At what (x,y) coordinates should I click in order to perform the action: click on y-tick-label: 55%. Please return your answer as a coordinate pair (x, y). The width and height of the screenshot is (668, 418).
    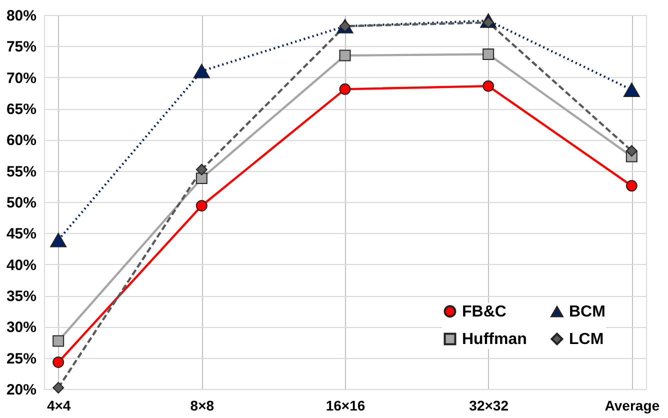
    Looking at the image, I should click on (21, 171).